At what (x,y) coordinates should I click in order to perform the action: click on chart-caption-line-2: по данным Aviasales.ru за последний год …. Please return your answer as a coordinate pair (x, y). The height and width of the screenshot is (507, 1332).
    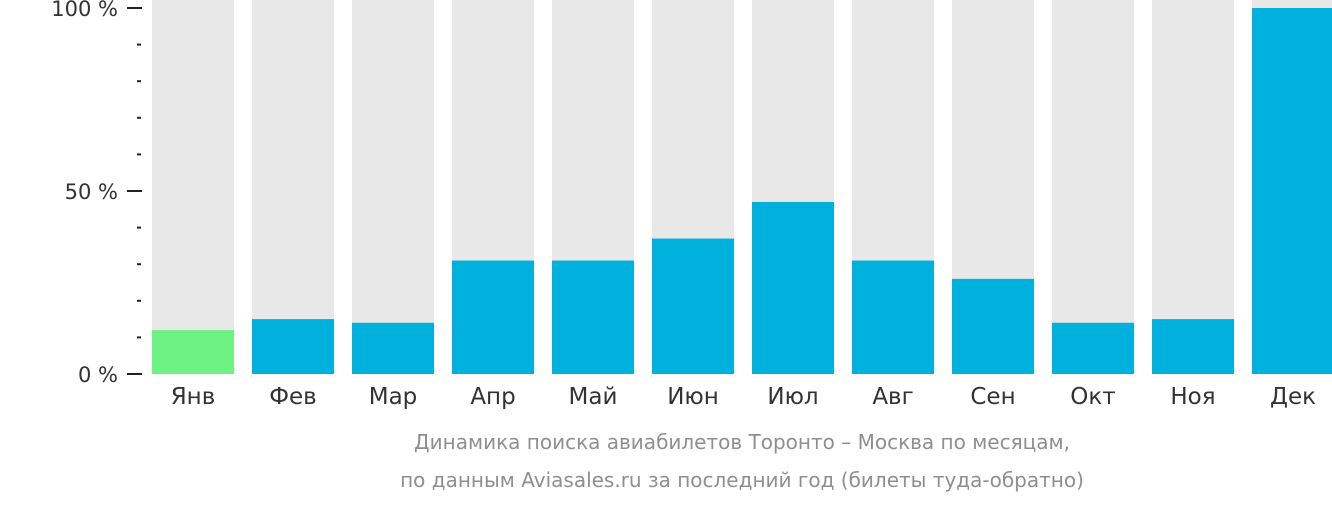
    Looking at the image, I should click on (742, 480).